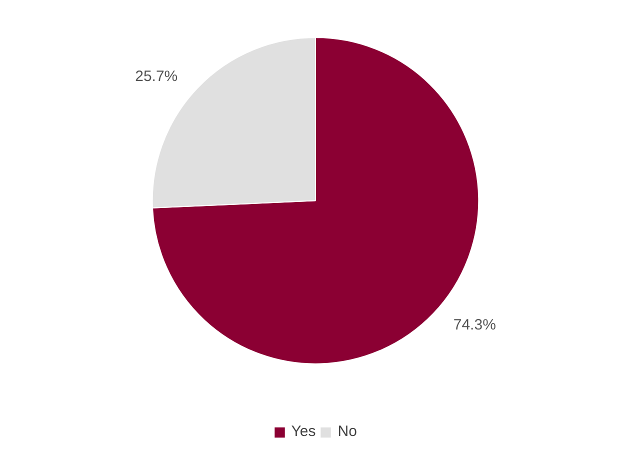  I want to click on legend-label: Yes, so click(303, 431).